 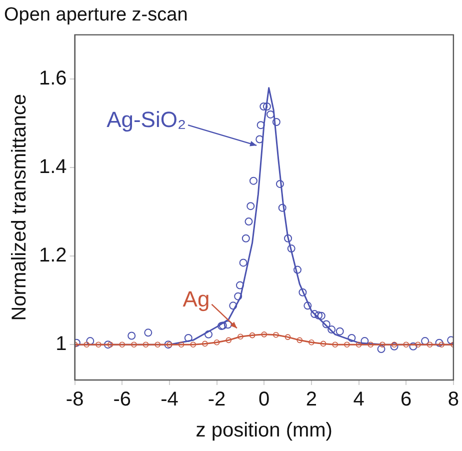 I want to click on chart-title: Open aperture z-scan, so click(x=96, y=15).